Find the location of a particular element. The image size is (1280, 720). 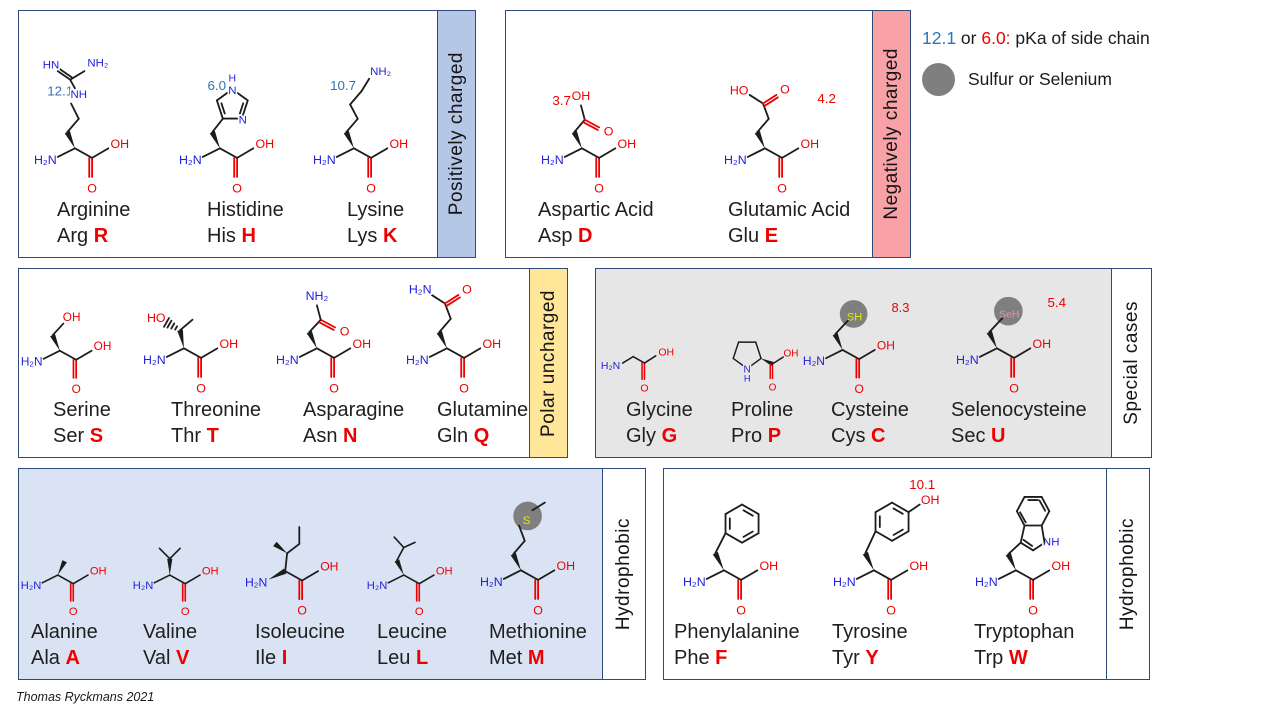

amino-acid-code: Gly G is located at coordinates (663, 436).